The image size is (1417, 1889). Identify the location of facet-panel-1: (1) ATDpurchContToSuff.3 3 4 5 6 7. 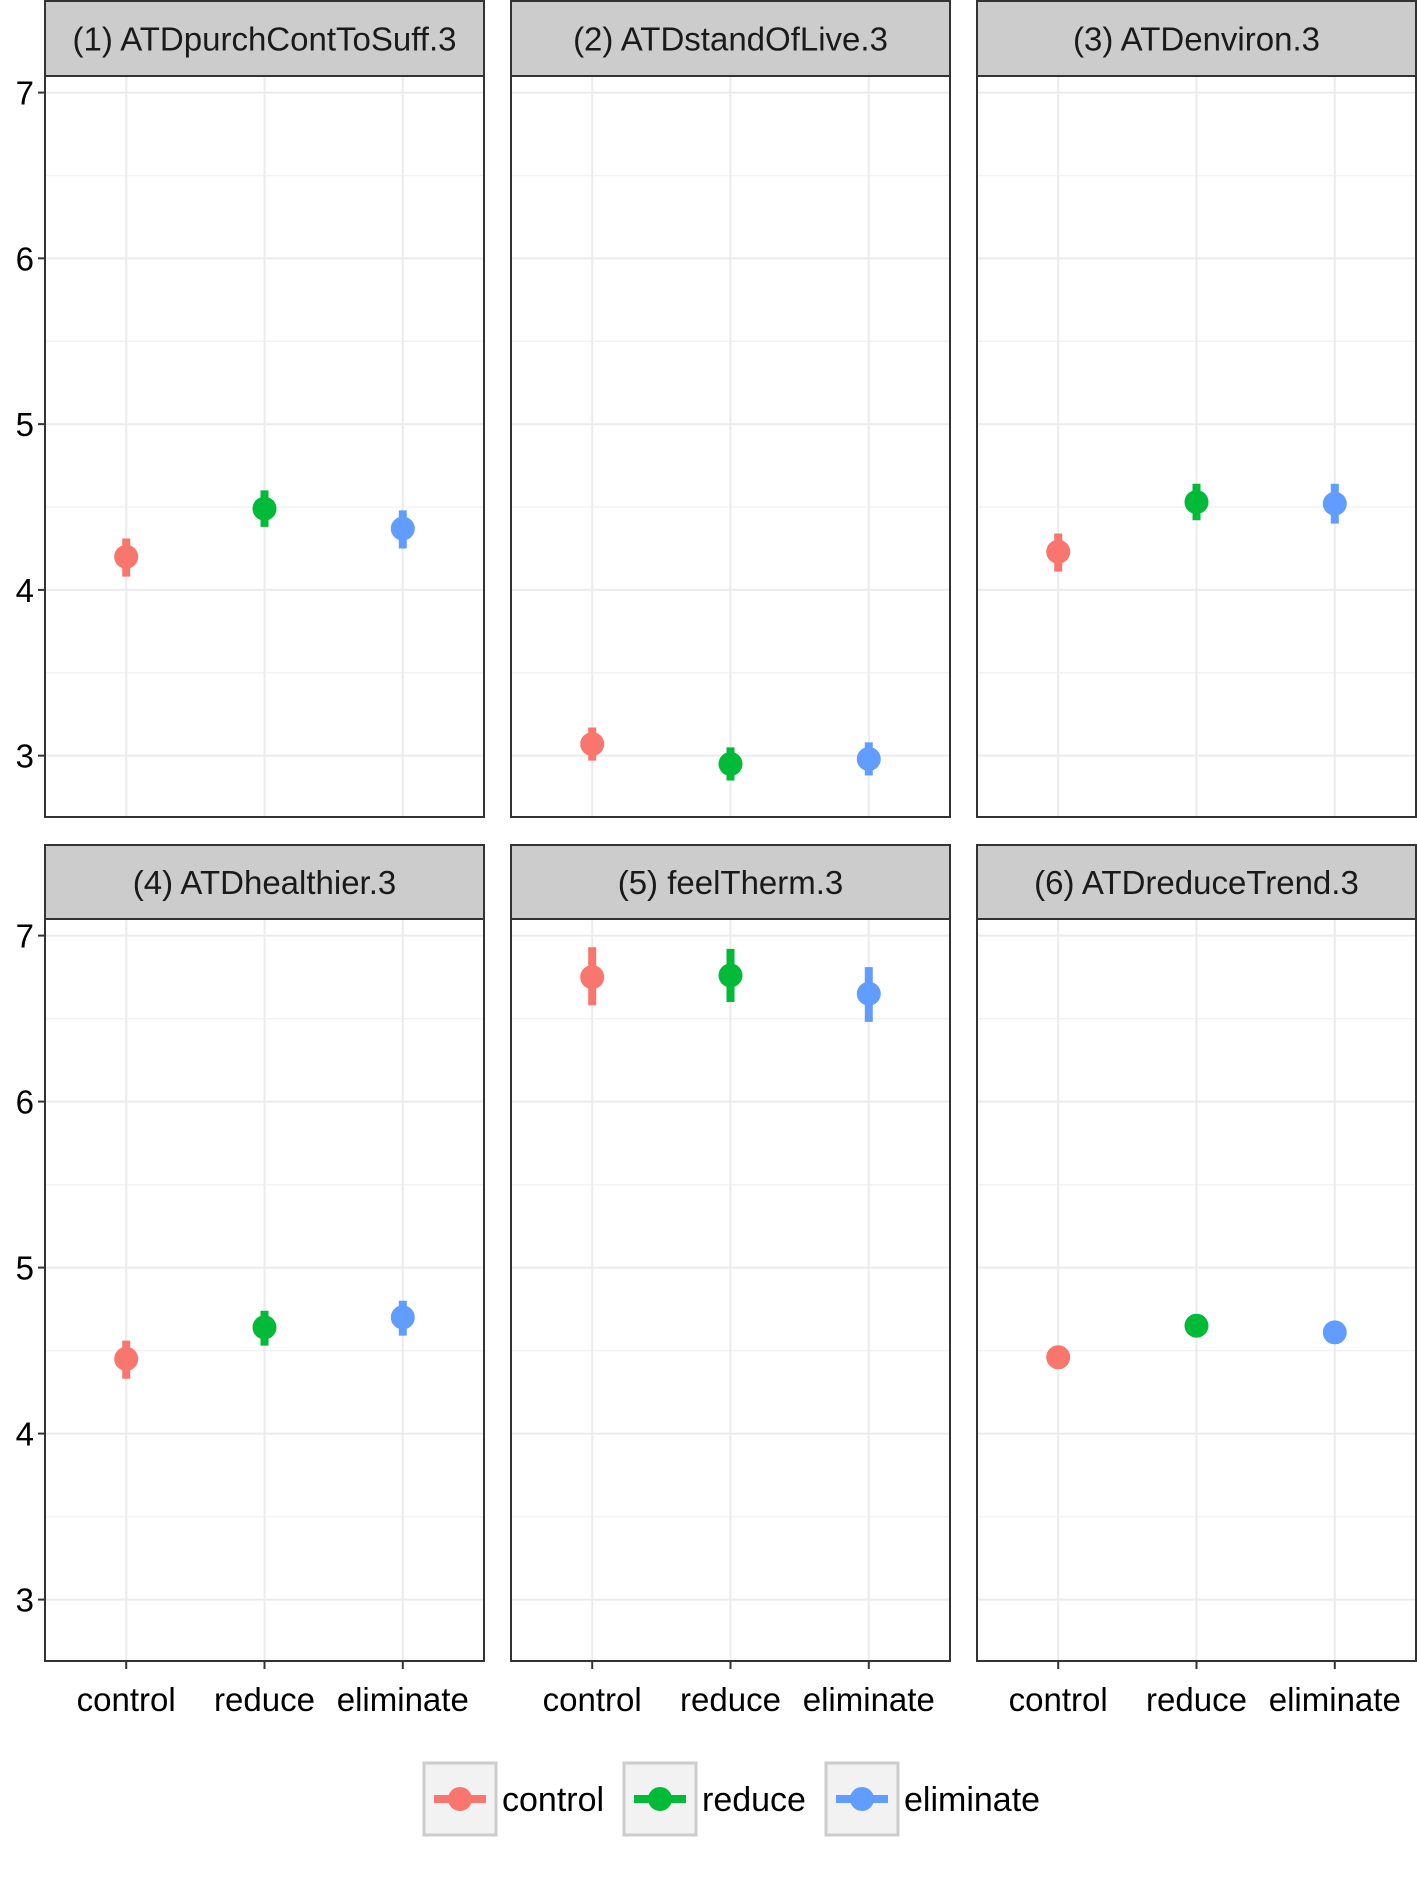
(250, 409).